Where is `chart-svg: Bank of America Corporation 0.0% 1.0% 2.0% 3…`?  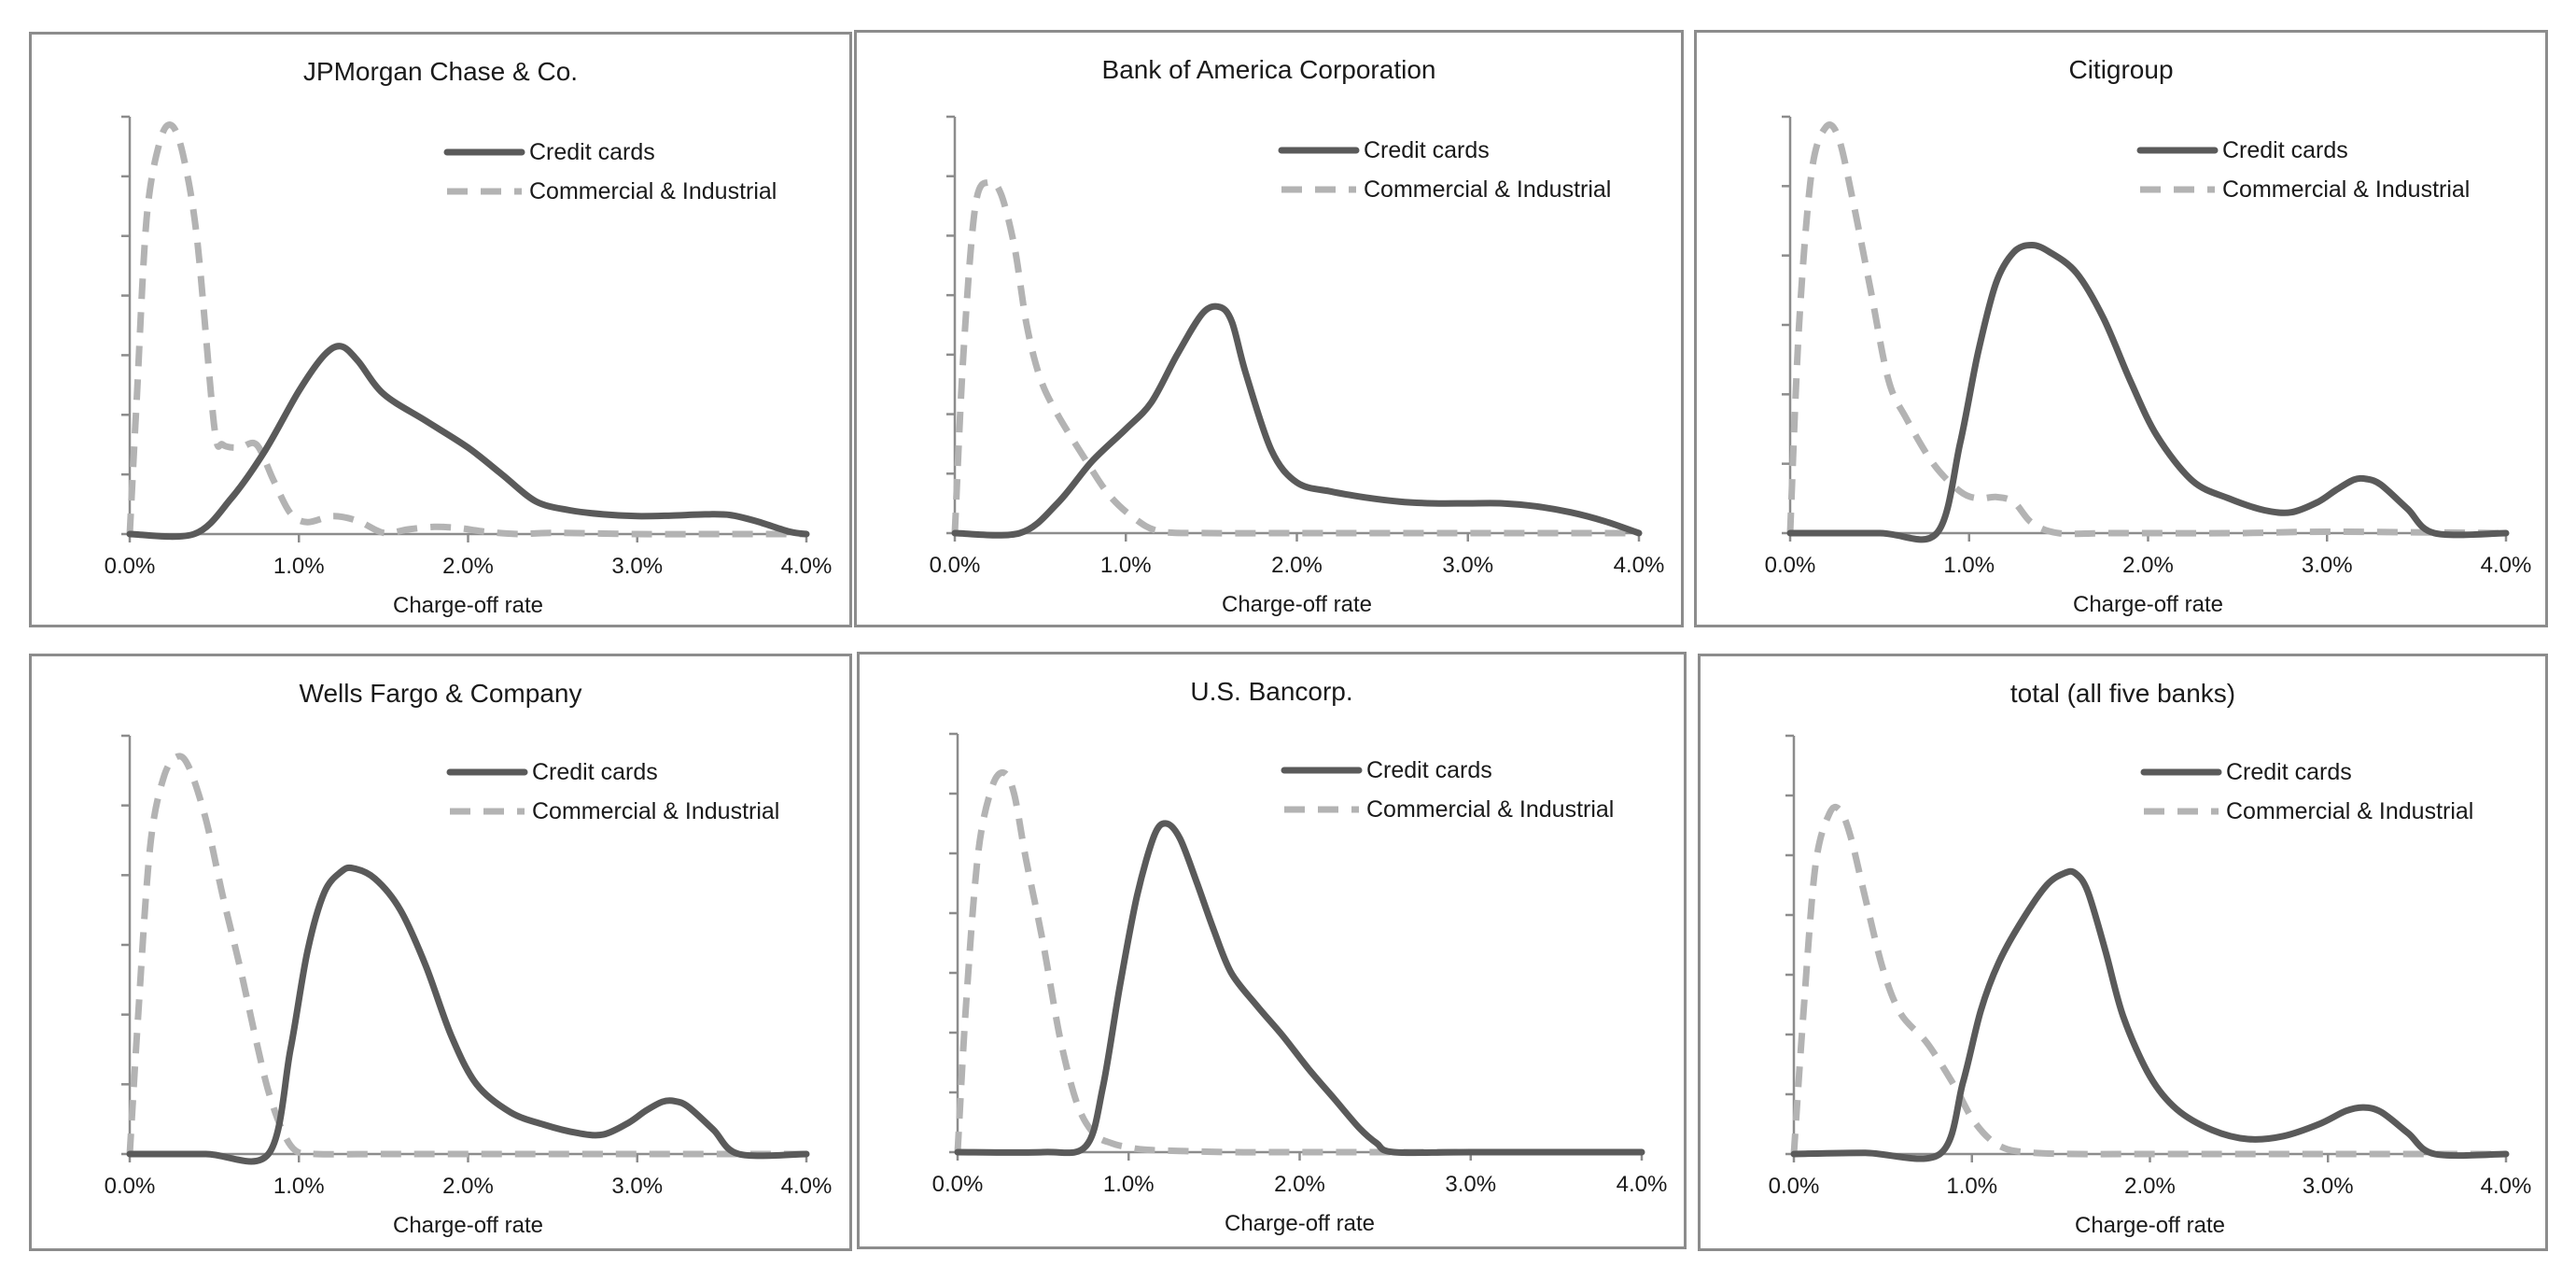
chart-svg: Bank of America Corporation 0.0% 1.0% 2.0% 3… is located at coordinates (1297, 336).